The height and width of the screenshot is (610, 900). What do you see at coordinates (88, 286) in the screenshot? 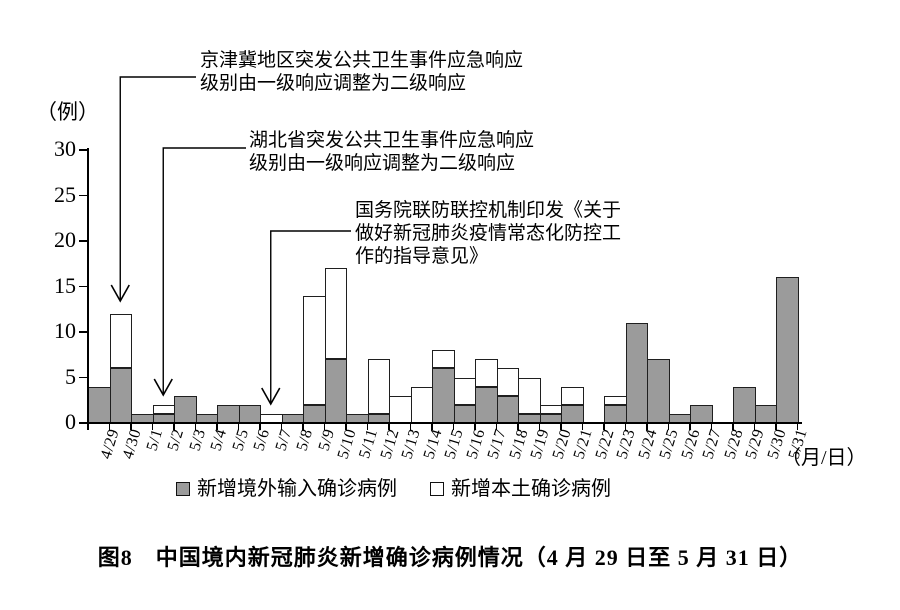
I see `y-axis-line` at bounding box center [88, 286].